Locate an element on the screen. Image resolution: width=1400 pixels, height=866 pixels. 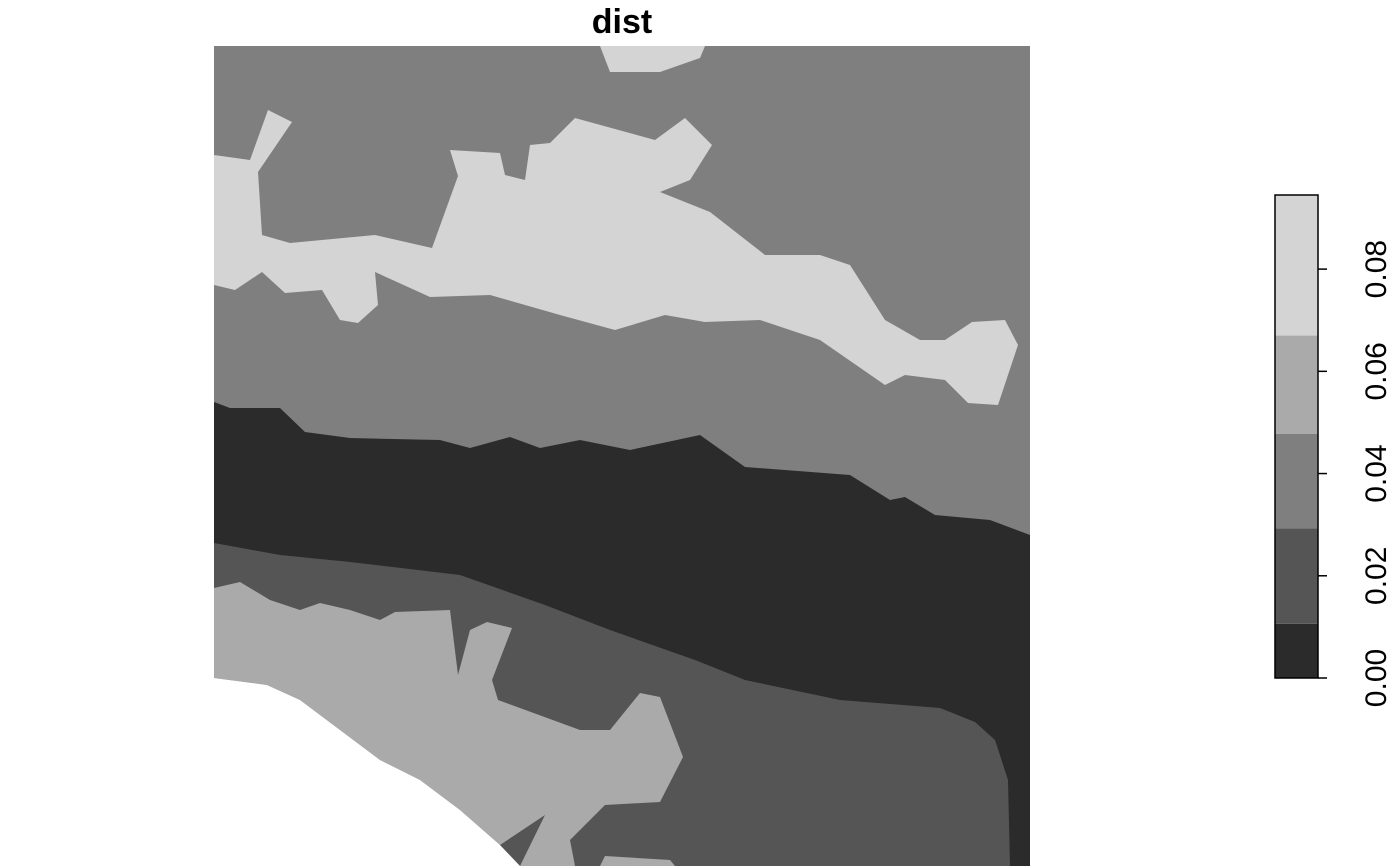
chart-title: dist is located at coordinates (622, 22).